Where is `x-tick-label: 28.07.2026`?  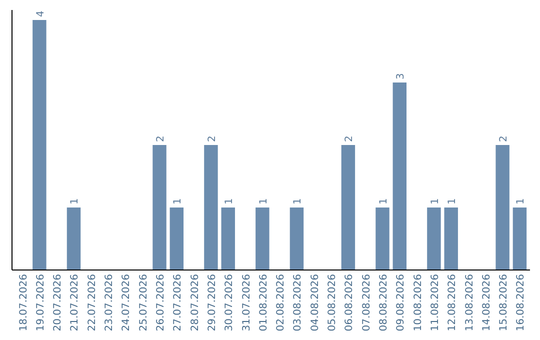 x-tick-label: 28.07.2026 is located at coordinates (195, 303).